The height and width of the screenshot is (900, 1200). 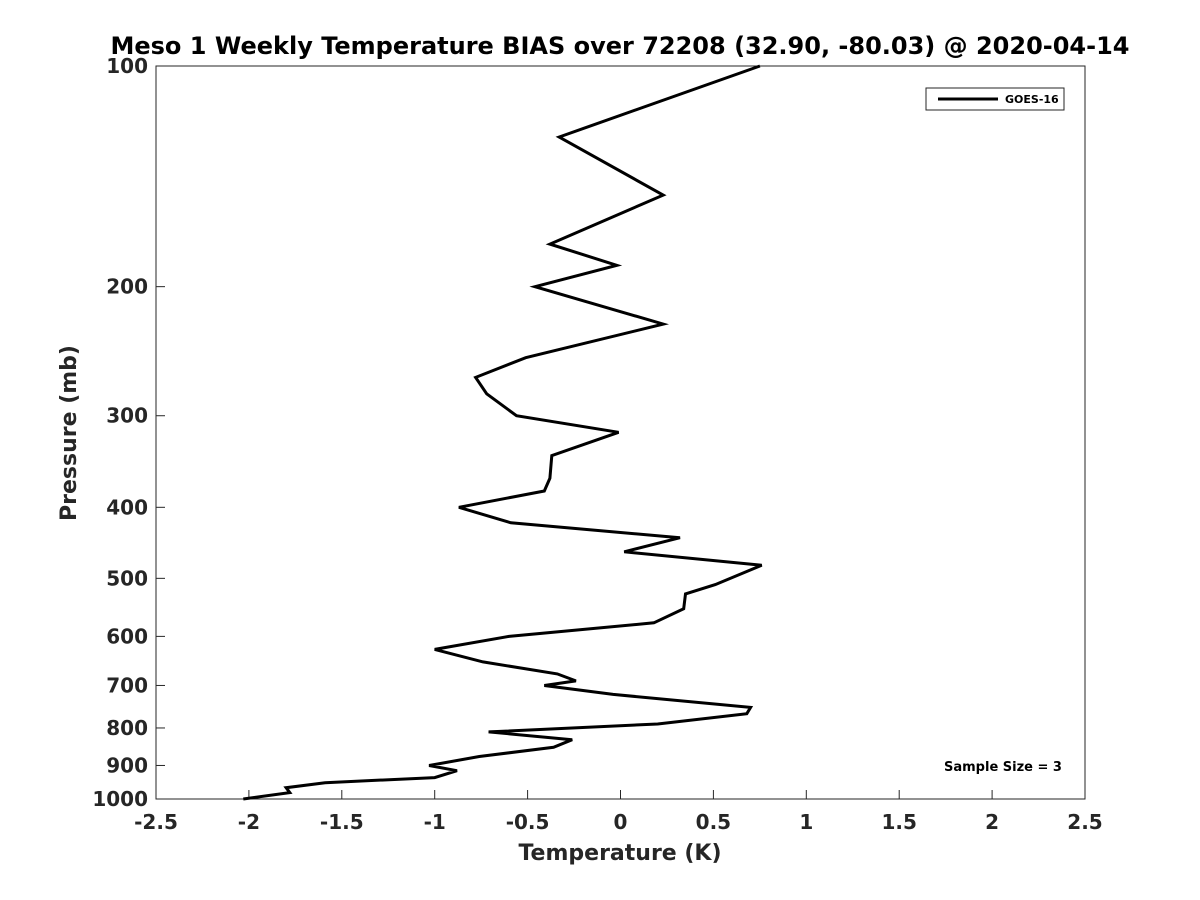 What do you see at coordinates (713, 822) in the screenshot?
I see `x-tick-label: 0.5` at bounding box center [713, 822].